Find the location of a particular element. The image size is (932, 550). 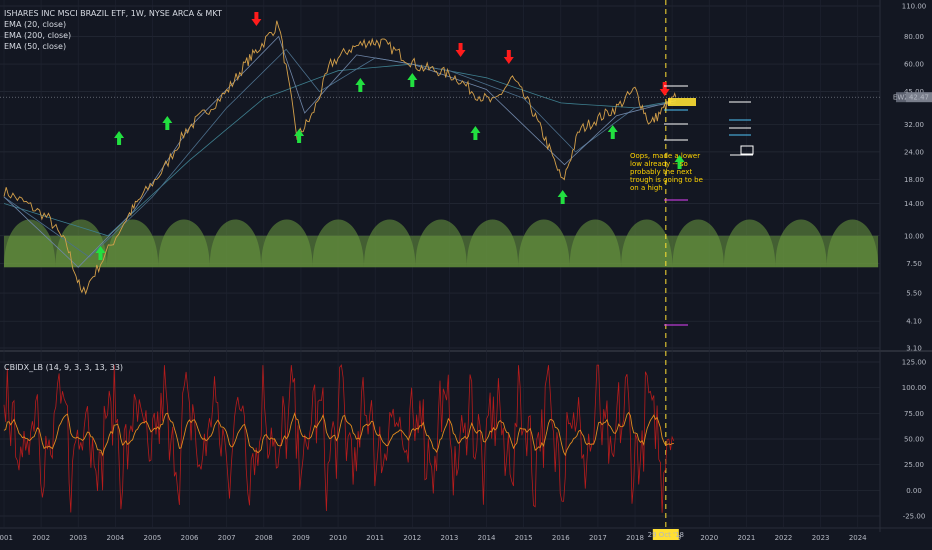

time-tick-label: 2003 is located at coordinates (78, 538).